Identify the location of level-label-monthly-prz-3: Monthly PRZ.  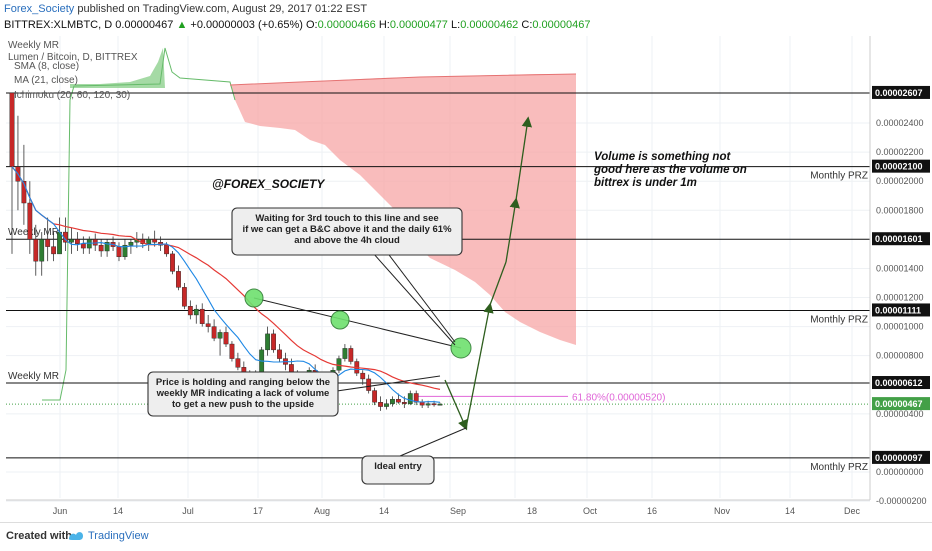
(839, 467).